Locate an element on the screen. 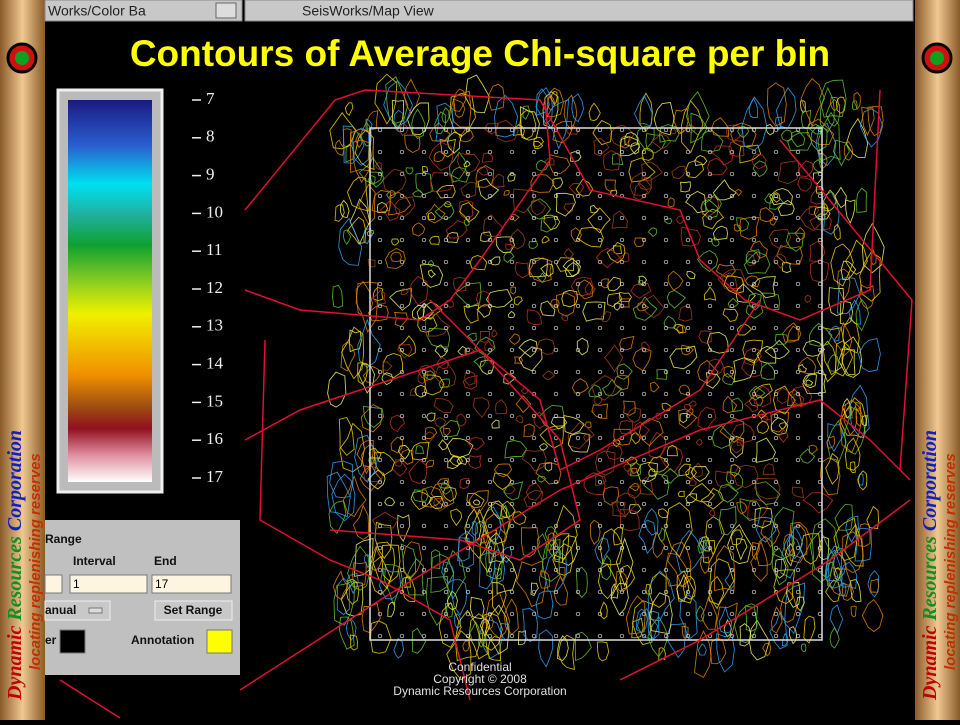  field-label: er is located at coordinates (51, 640).